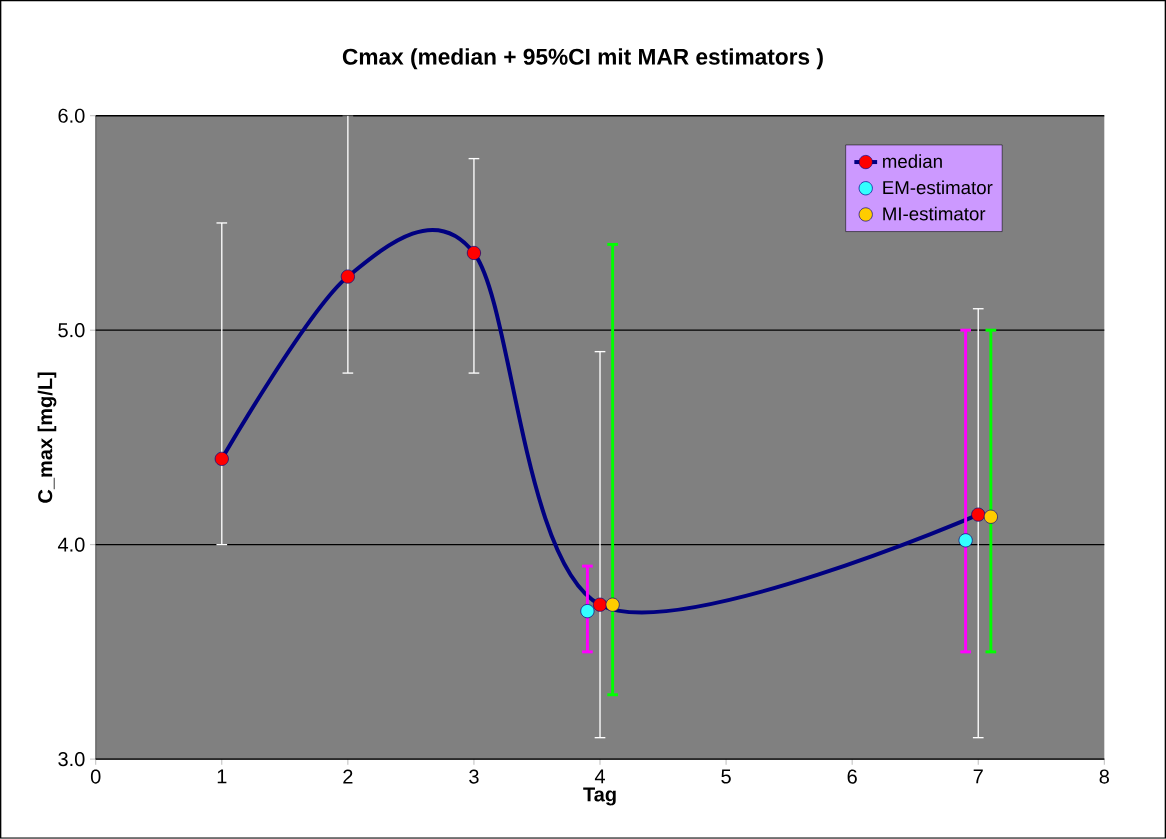  What do you see at coordinates (599, 776) in the screenshot?
I see `x-tick-label: 4` at bounding box center [599, 776].